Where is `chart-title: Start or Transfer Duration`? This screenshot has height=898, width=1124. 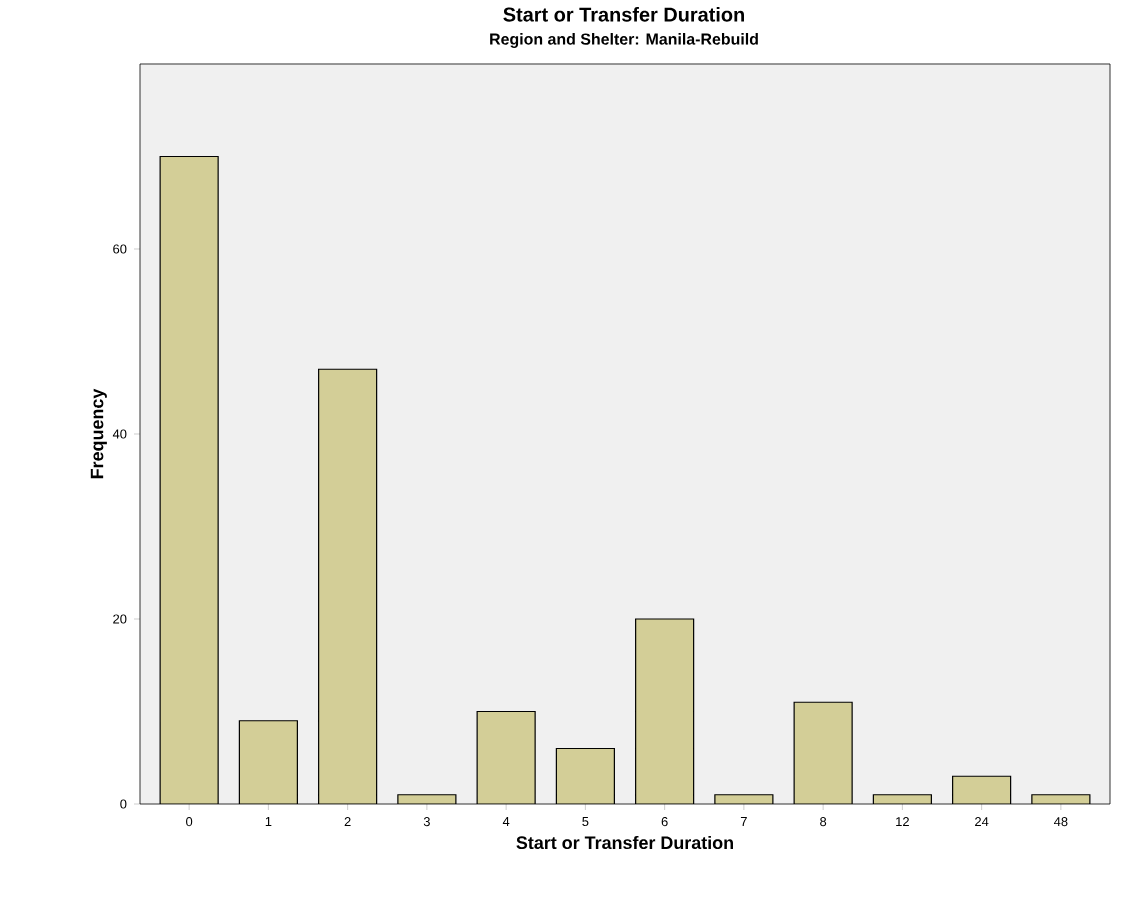
chart-title: Start or Transfer Duration is located at coordinates (623, 14).